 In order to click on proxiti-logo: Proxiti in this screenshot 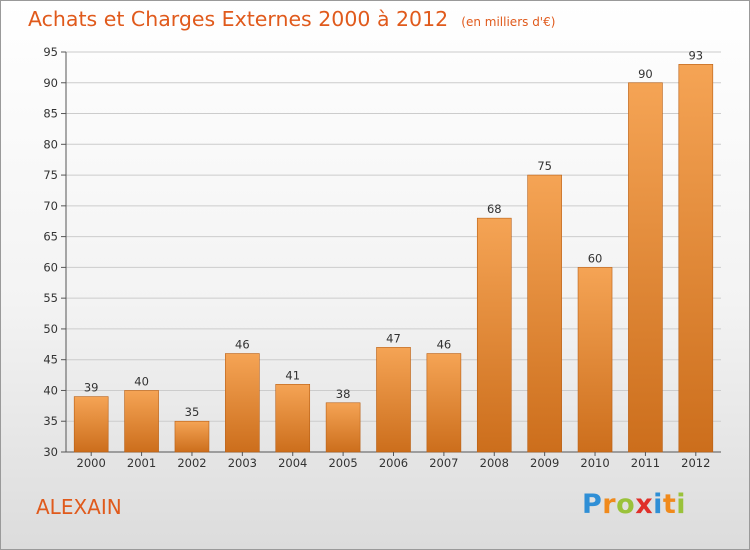, I will do `click(634, 504)`.